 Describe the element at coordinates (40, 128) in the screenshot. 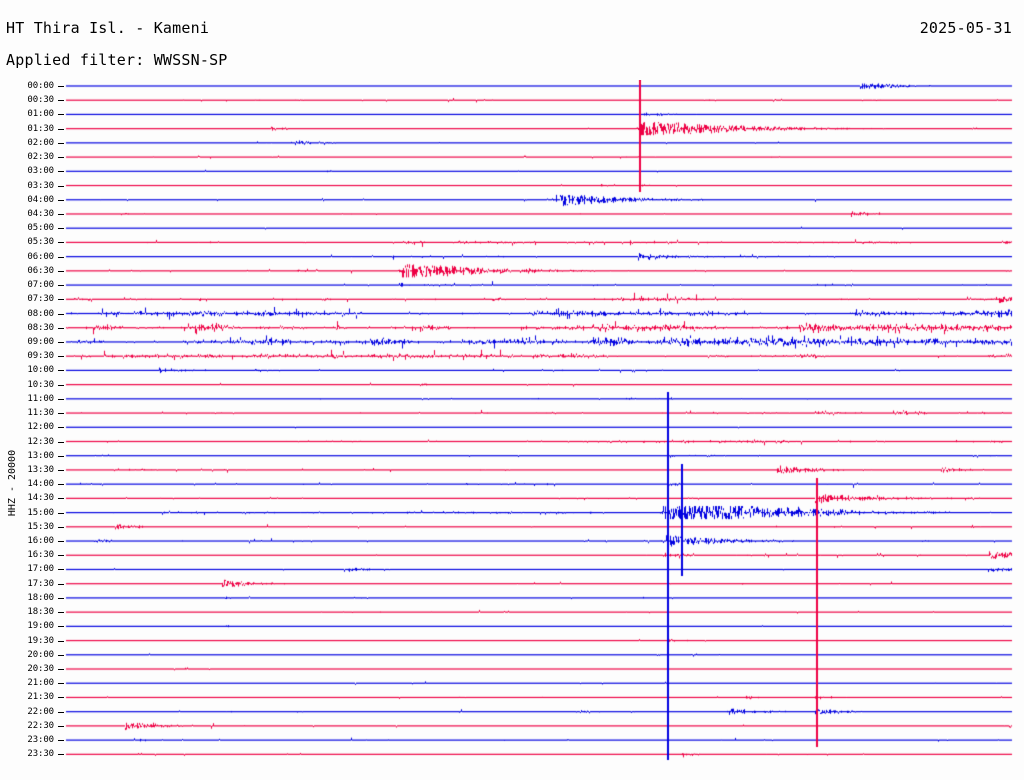

I see `time-tick-label: 01:30` at that location.